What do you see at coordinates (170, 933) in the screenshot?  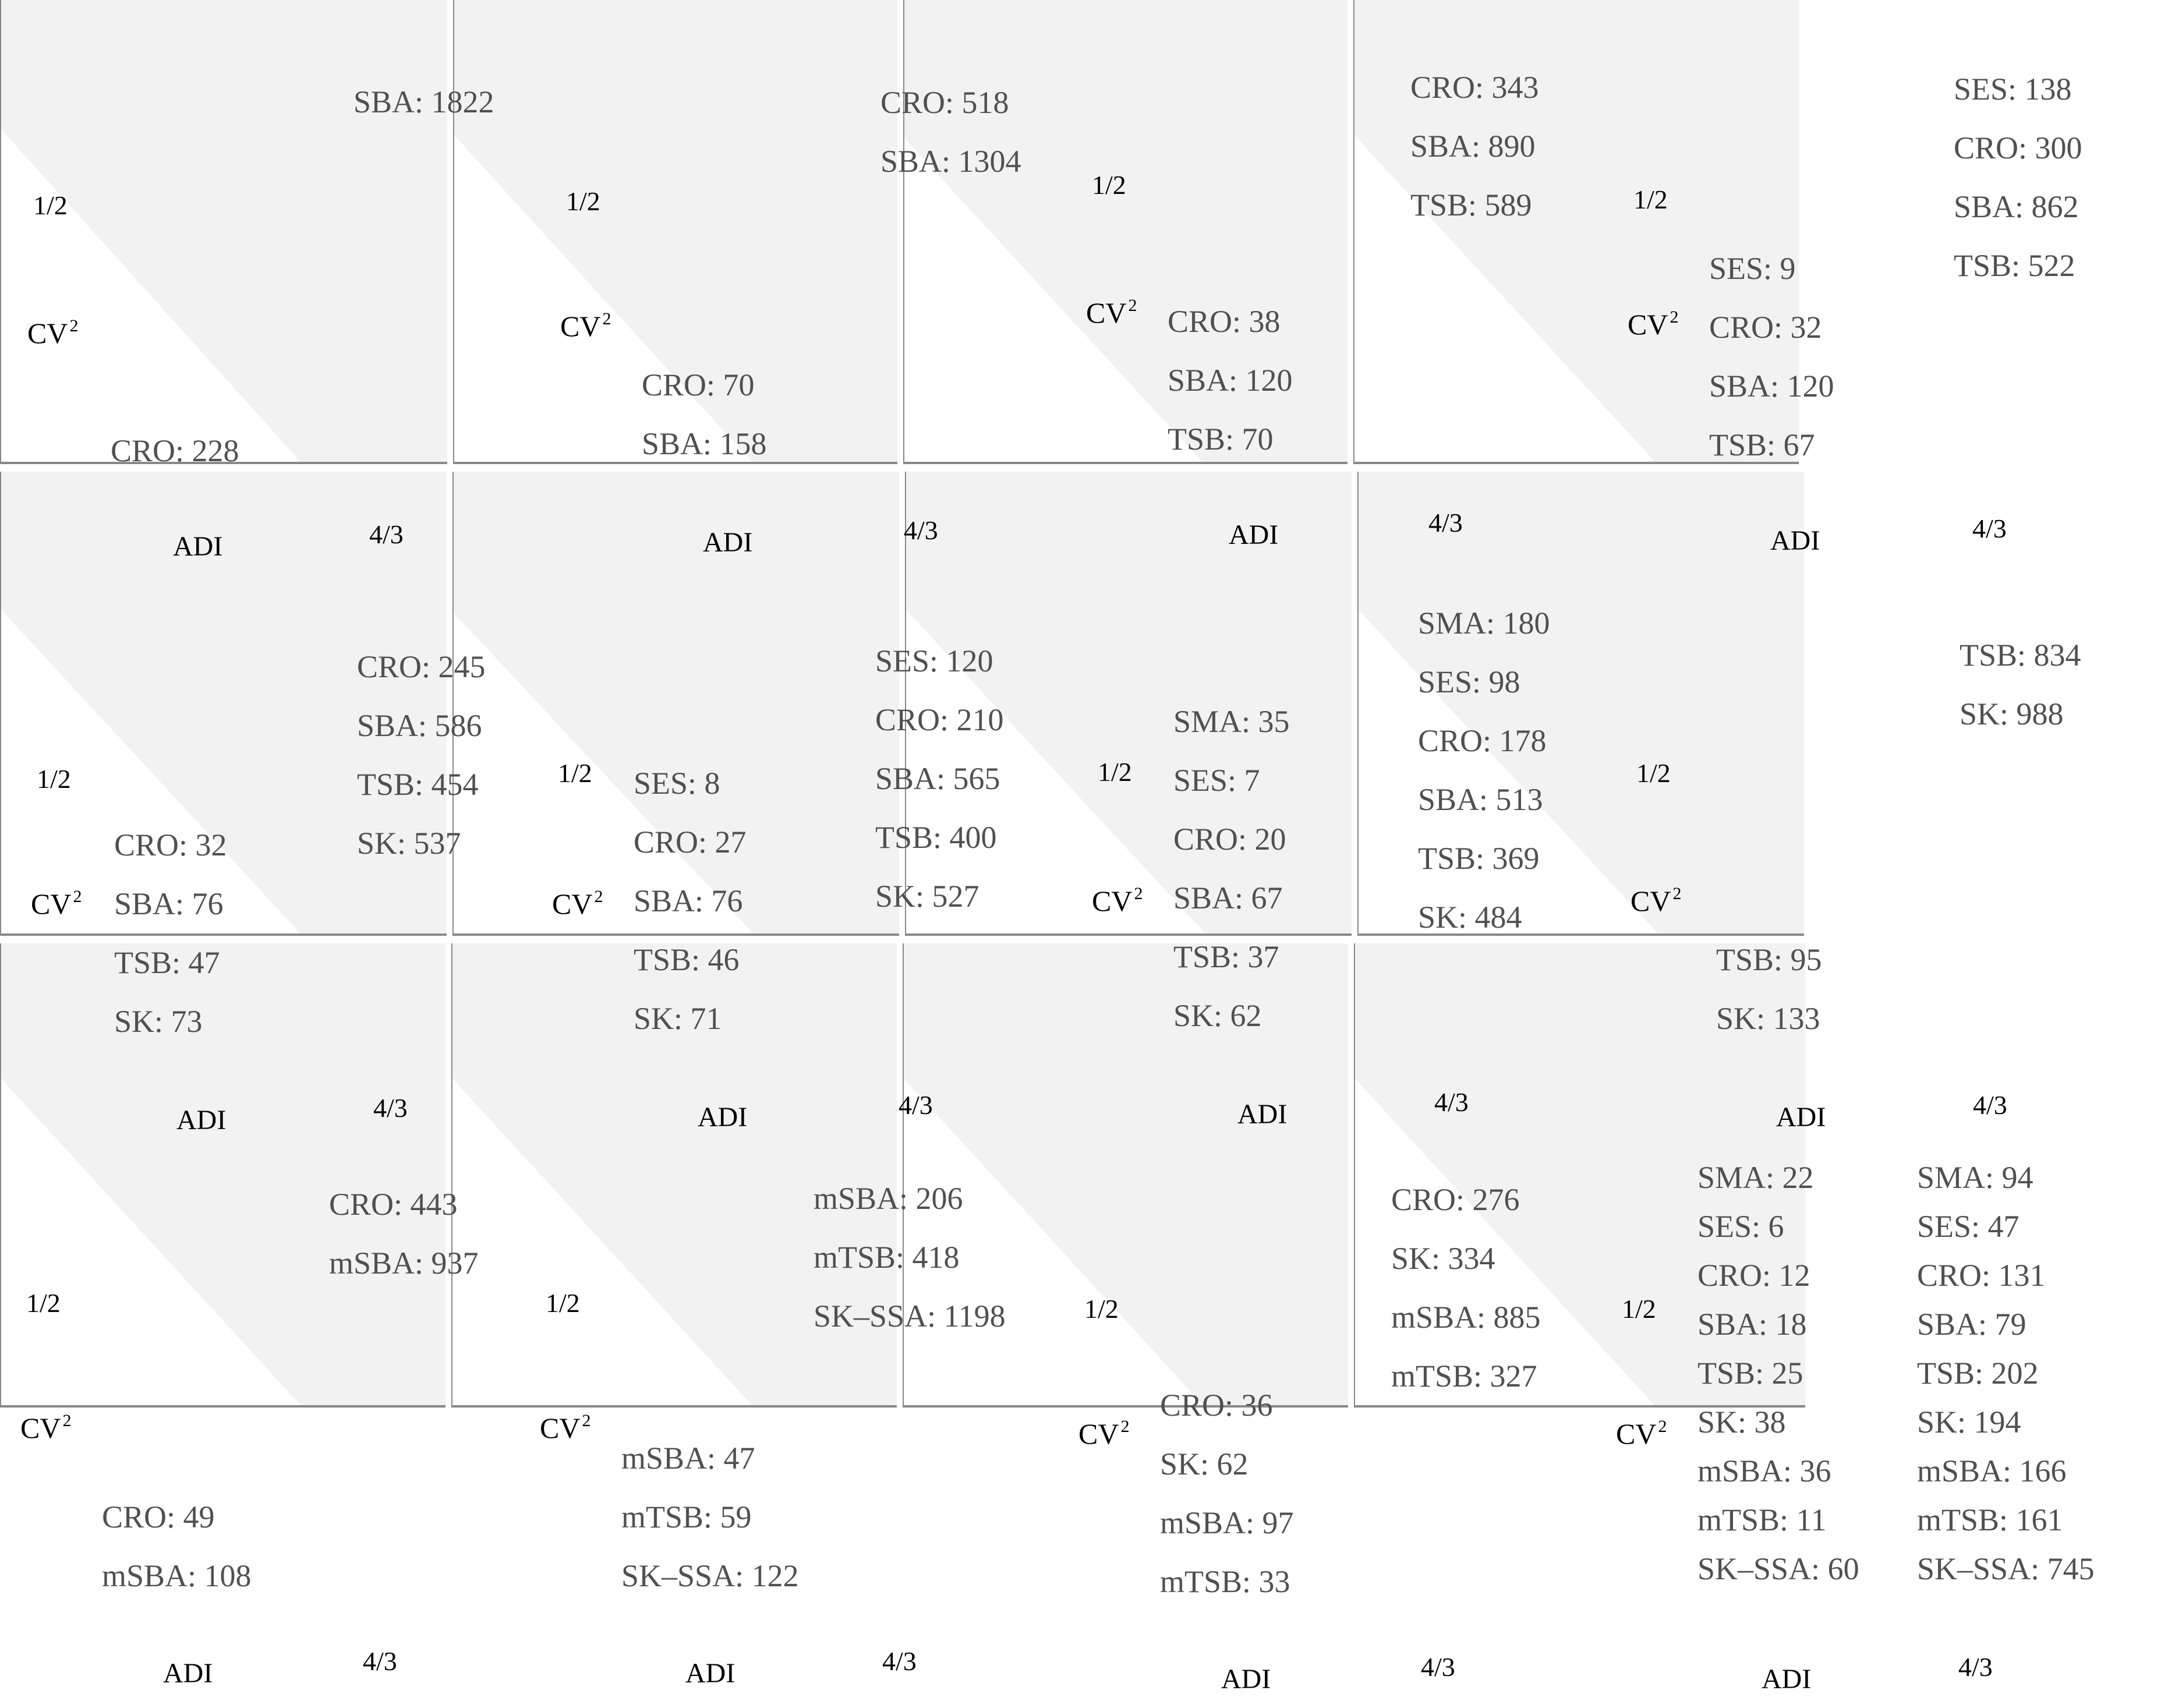 I see `lower-region-list: CRO: 32 SBA: 76 TSB: 47 SK: 73` at bounding box center [170, 933].